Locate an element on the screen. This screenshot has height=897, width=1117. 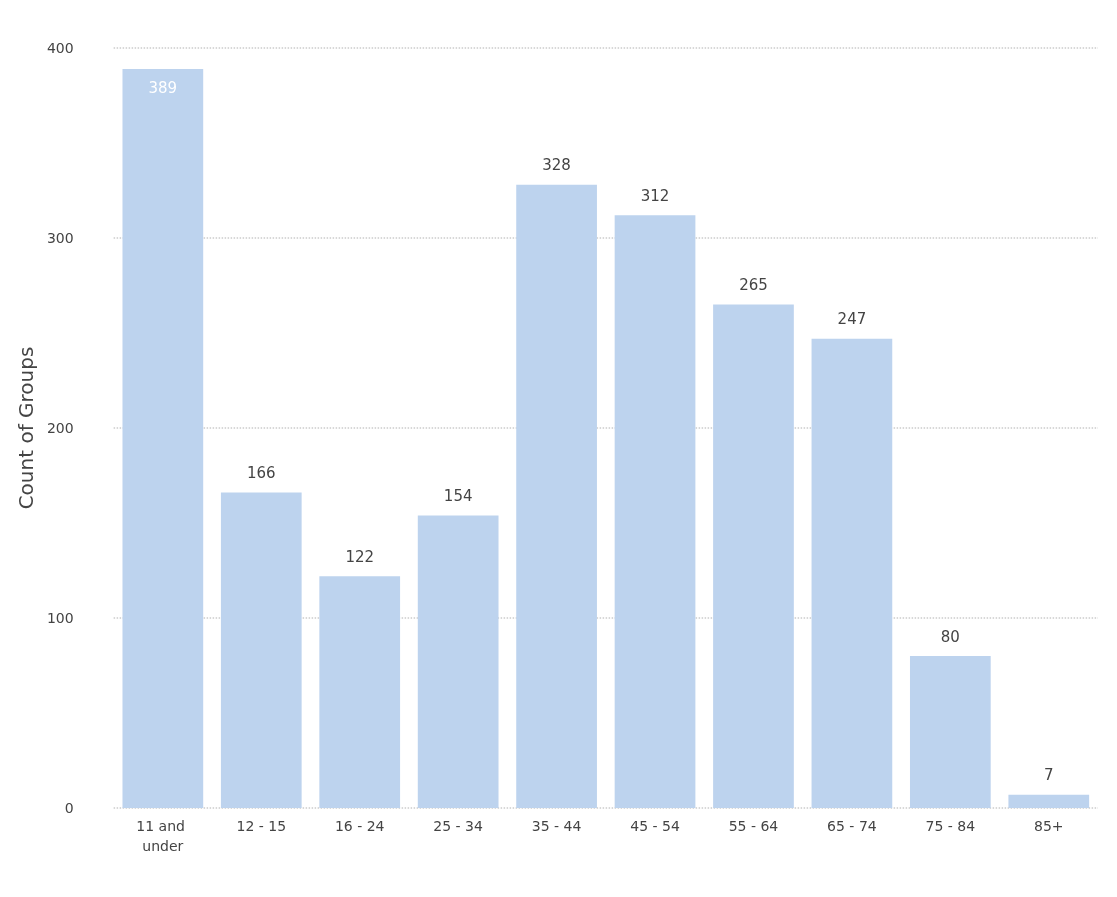
data-label: 328 is located at coordinates (556, 165).